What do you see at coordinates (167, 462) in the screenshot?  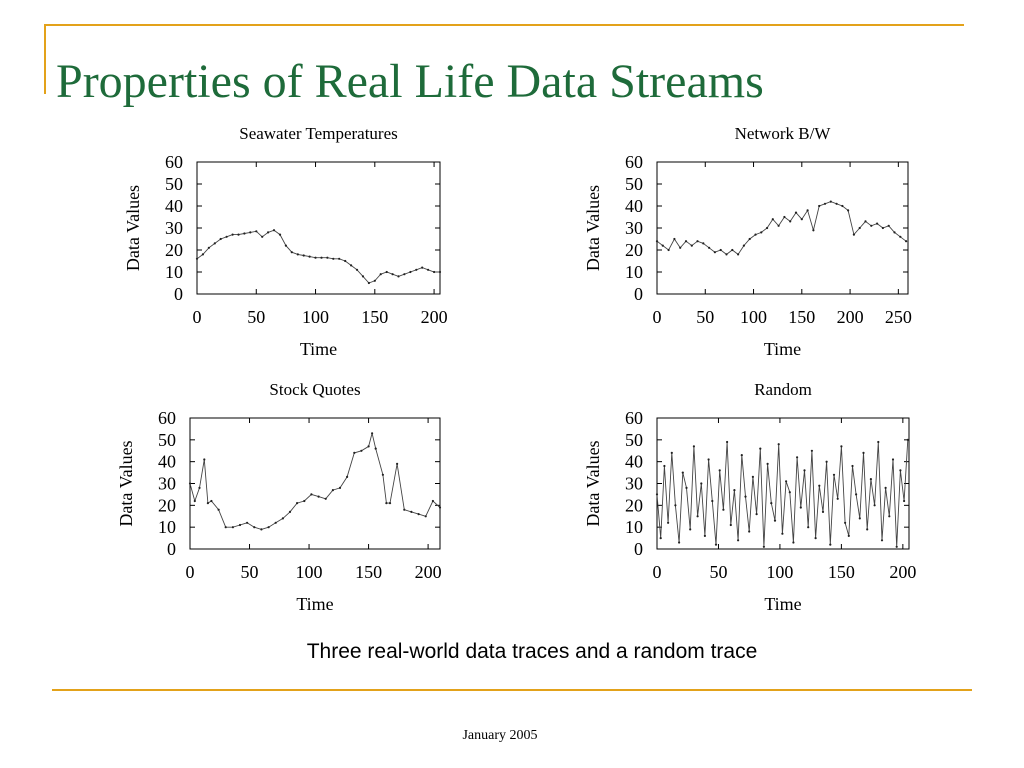 I see `y-tick-label: 40` at bounding box center [167, 462].